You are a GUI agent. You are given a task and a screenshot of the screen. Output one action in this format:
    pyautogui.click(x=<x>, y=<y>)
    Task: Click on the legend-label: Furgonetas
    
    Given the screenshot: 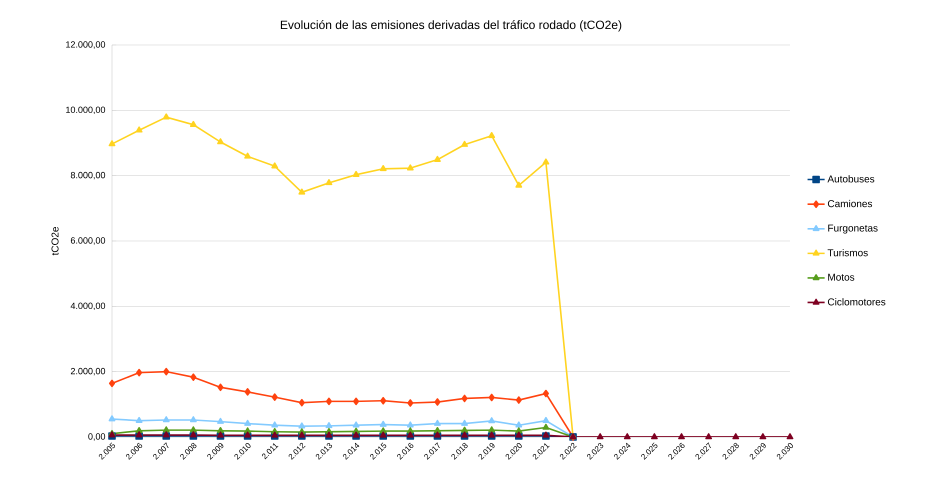 What is the action you would take?
    pyautogui.click(x=853, y=229)
    